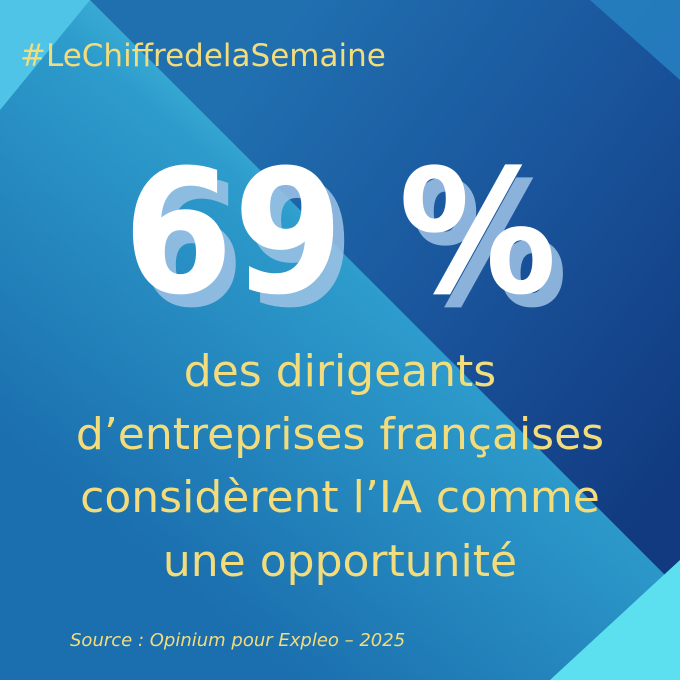 The width and height of the screenshot is (680, 680). Describe the element at coordinates (340, 434) in the screenshot. I see `description-line: d’entreprises françaises` at that location.